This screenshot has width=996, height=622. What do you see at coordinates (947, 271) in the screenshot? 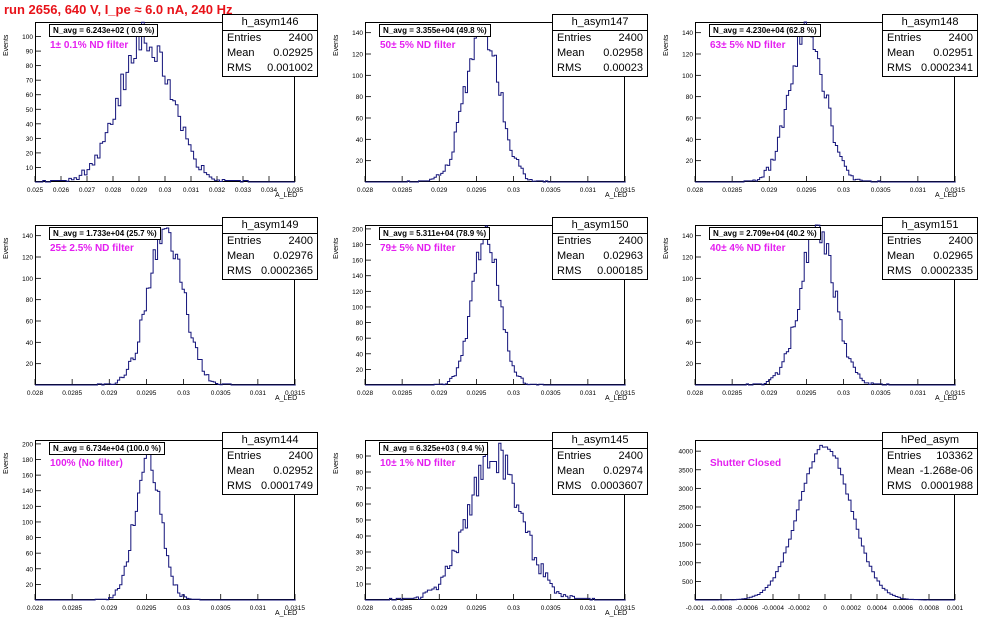
I see `stats-value-rms: 0.0002335` at bounding box center [947, 271].